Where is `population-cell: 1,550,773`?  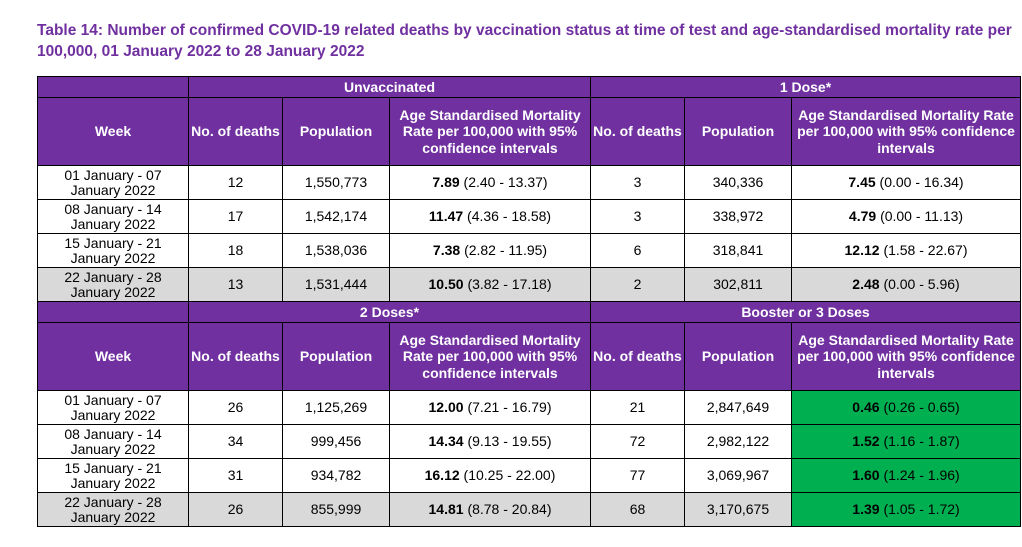 population-cell: 1,550,773 is located at coordinates (336, 182).